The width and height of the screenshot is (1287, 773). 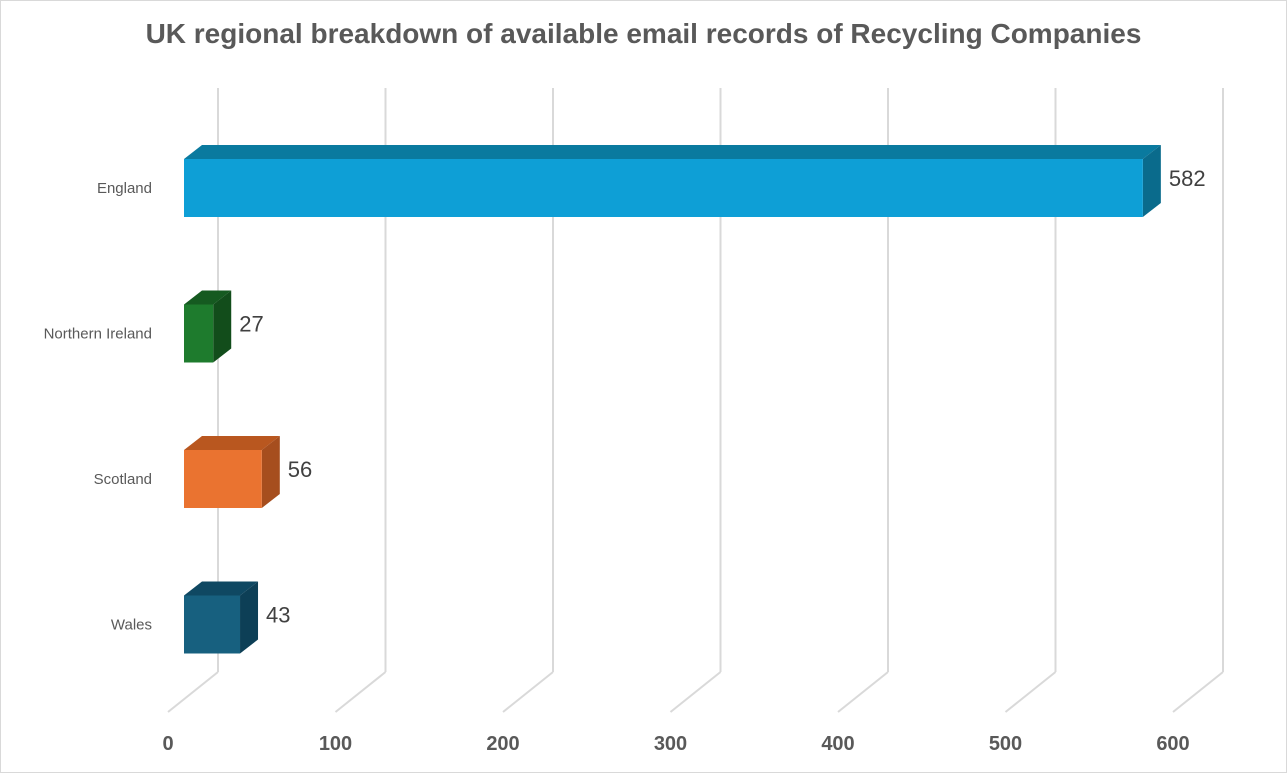 I want to click on tick-label: 200, so click(x=502, y=744).